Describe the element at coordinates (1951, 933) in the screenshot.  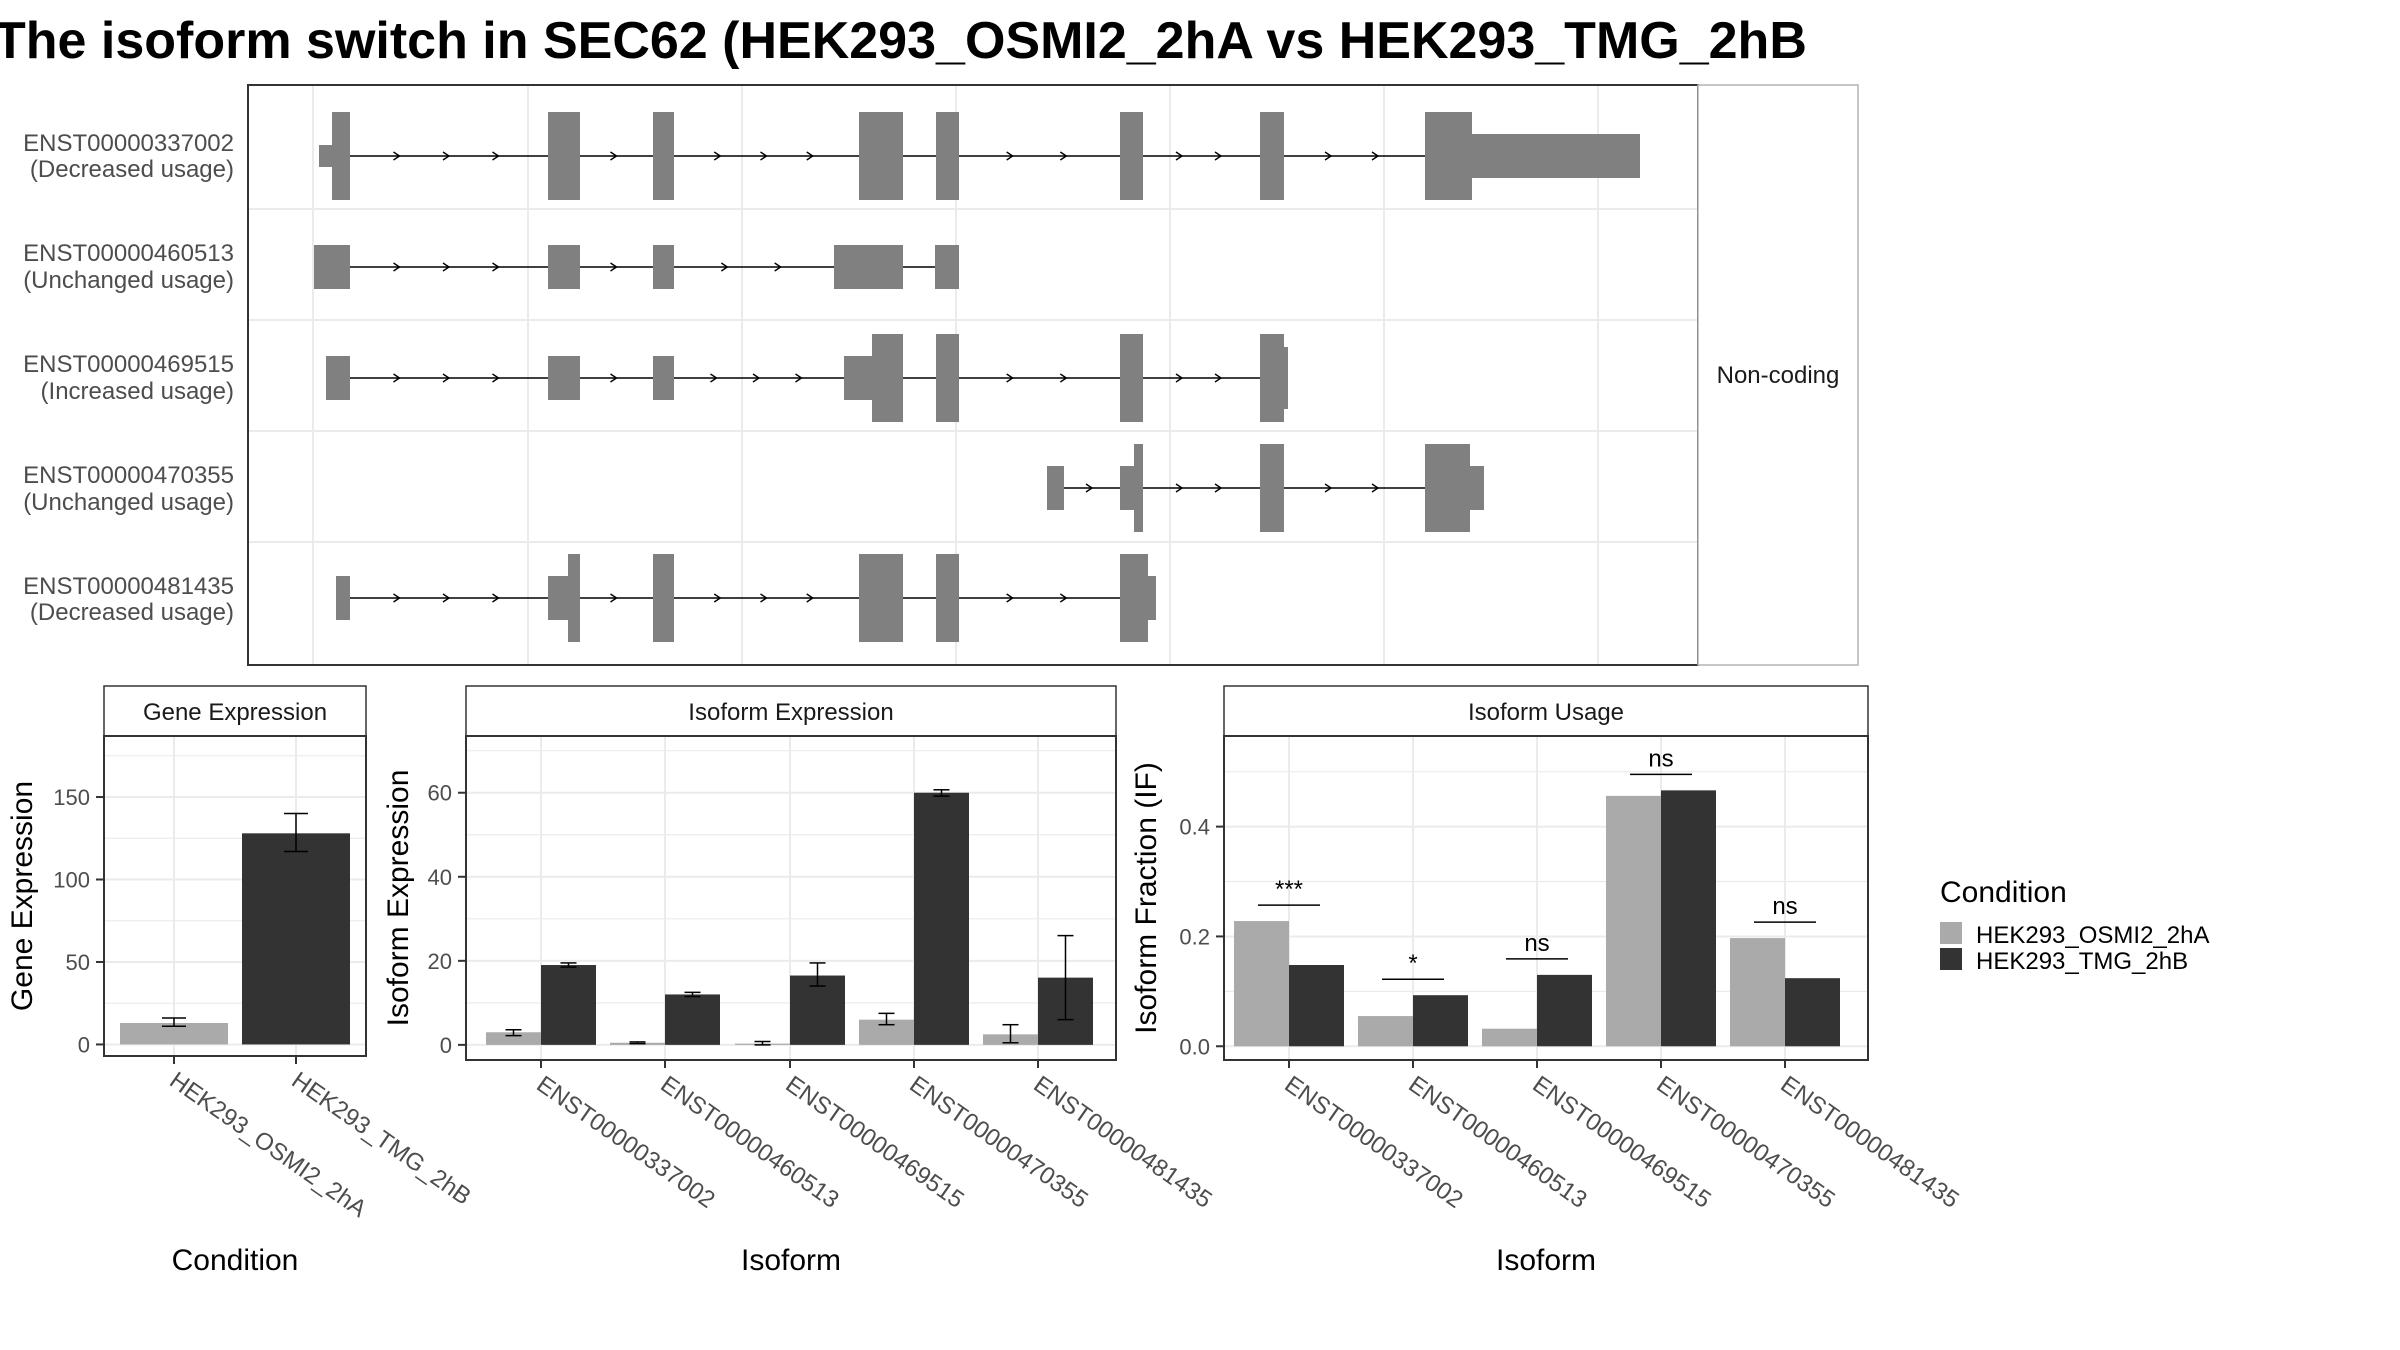
I see `legend-key-osmi2` at that location.